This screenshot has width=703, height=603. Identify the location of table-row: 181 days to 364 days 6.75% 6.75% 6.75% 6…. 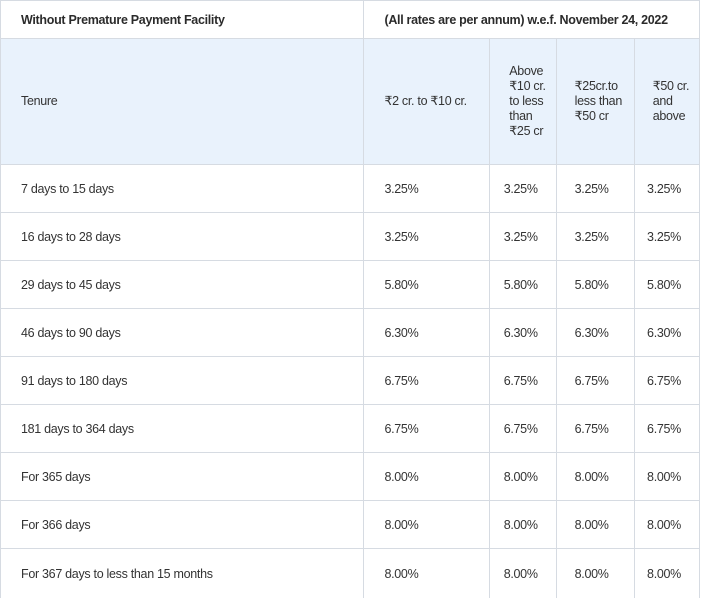
(350, 428).